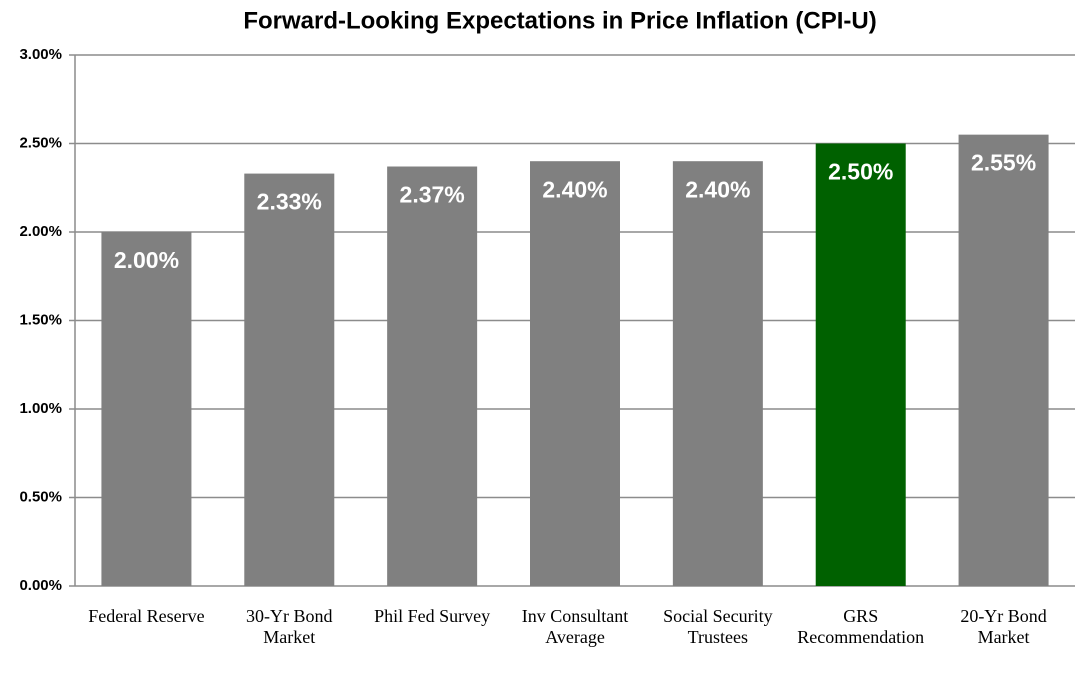 The image size is (1075, 675). I want to click on x-tick-label: 20-Yr Bond Market, so click(1003, 626).